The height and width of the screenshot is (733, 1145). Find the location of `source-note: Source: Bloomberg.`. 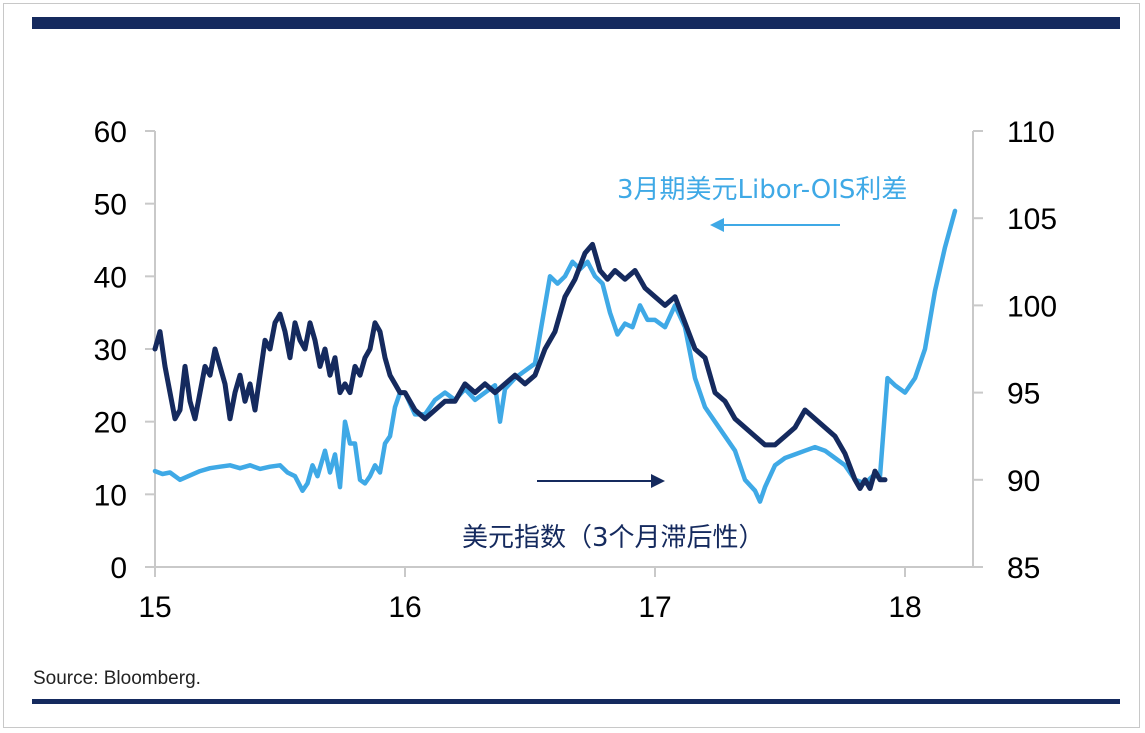

source-note: Source: Bloomberg. is located at coordinates (117, 678).